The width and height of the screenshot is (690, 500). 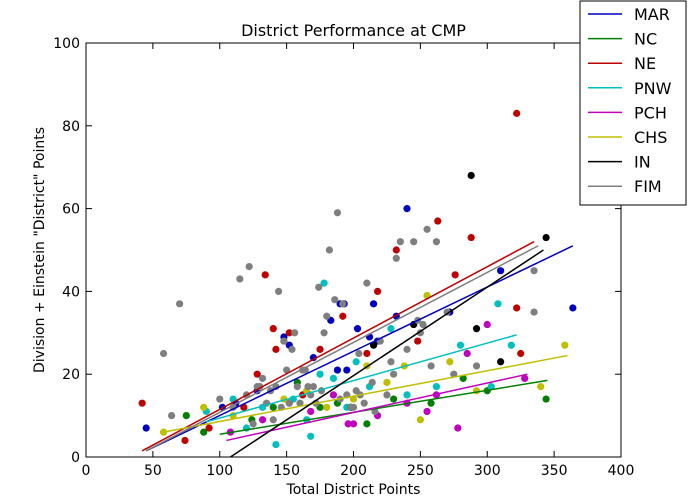 I want to click on x-tick-label: 250, so click(x=420, y=471).